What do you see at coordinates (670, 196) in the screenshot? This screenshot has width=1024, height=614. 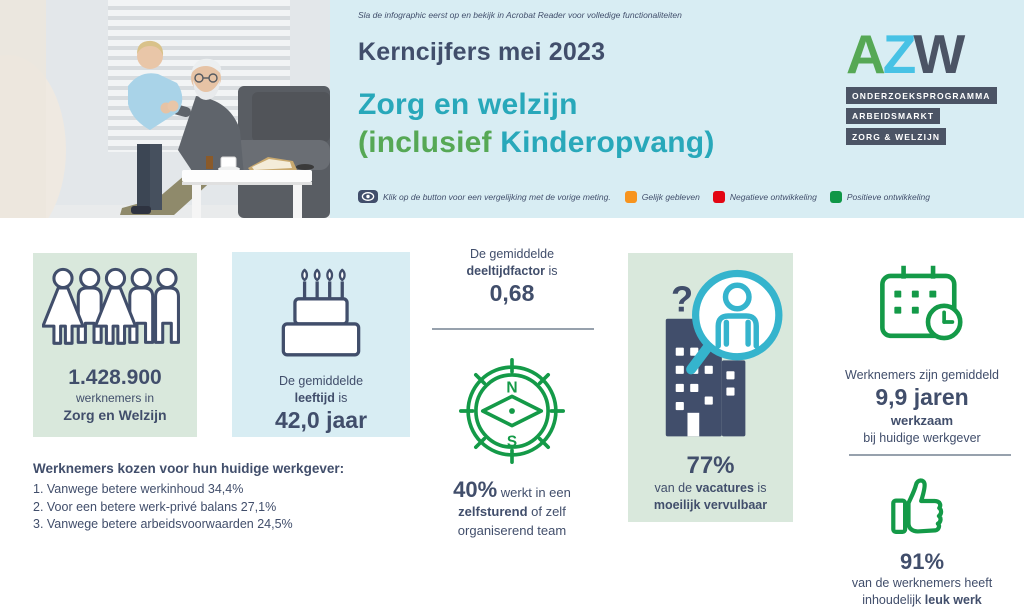 I see `legend-label: Gelijk gebleven` at bounding box center [670, 196].